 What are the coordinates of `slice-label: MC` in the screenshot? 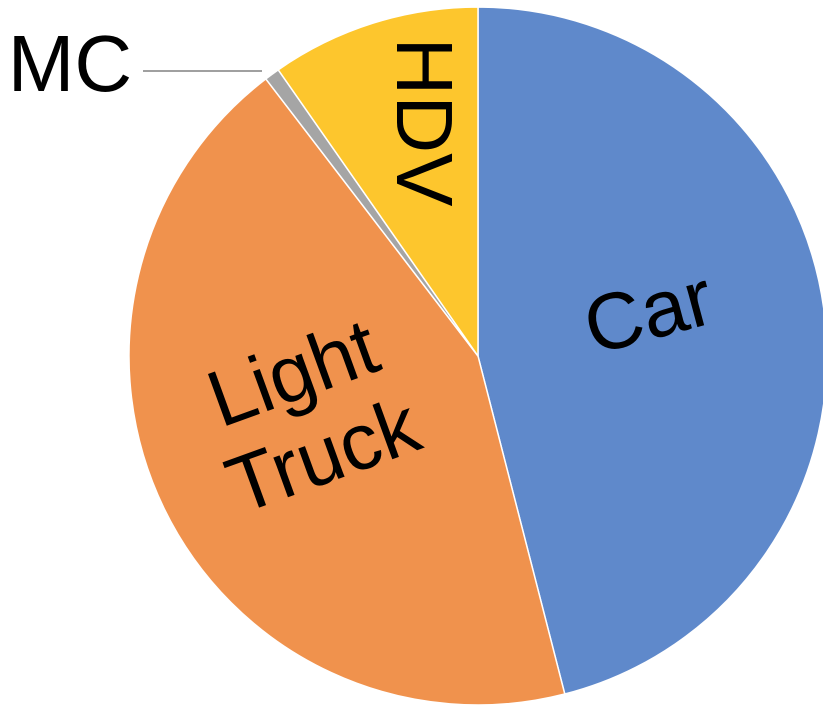 It's located at (70, 63).